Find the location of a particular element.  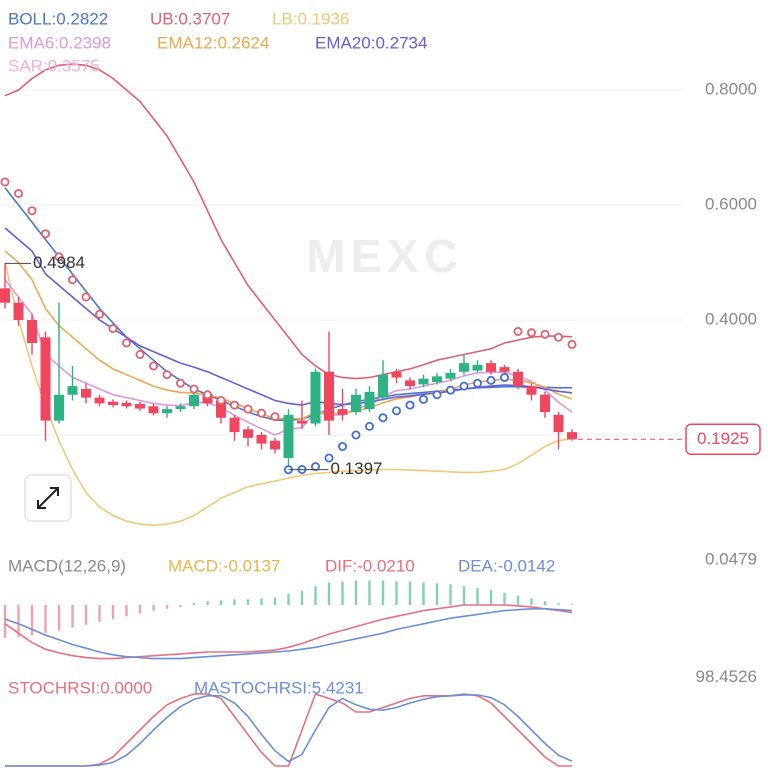

panel-labels: 98.4526 STOCHRSI:0.0000 MASTOCHRSI:5.4231 is located at coordinates (382, 682).